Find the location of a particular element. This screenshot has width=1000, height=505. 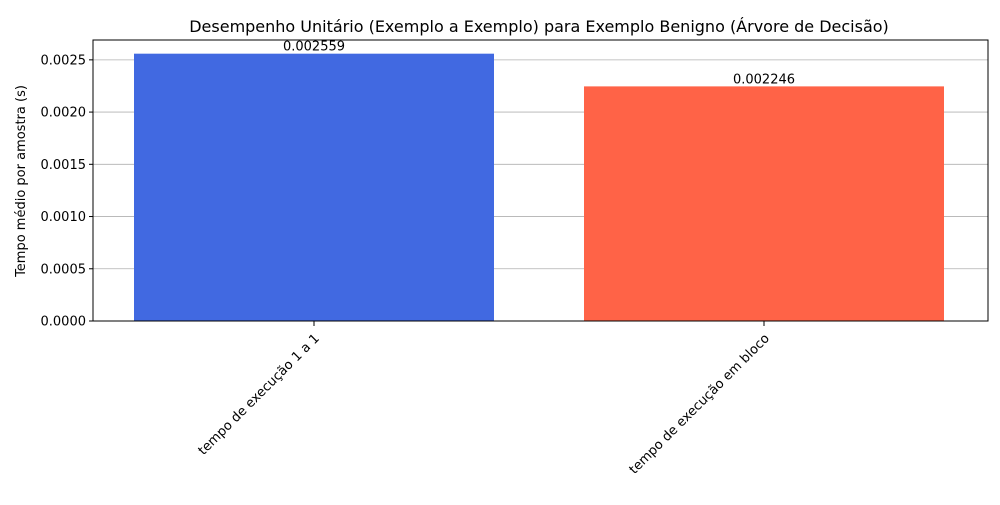

y-tick-label: 0.0005 is located at coordinates (64, 269).